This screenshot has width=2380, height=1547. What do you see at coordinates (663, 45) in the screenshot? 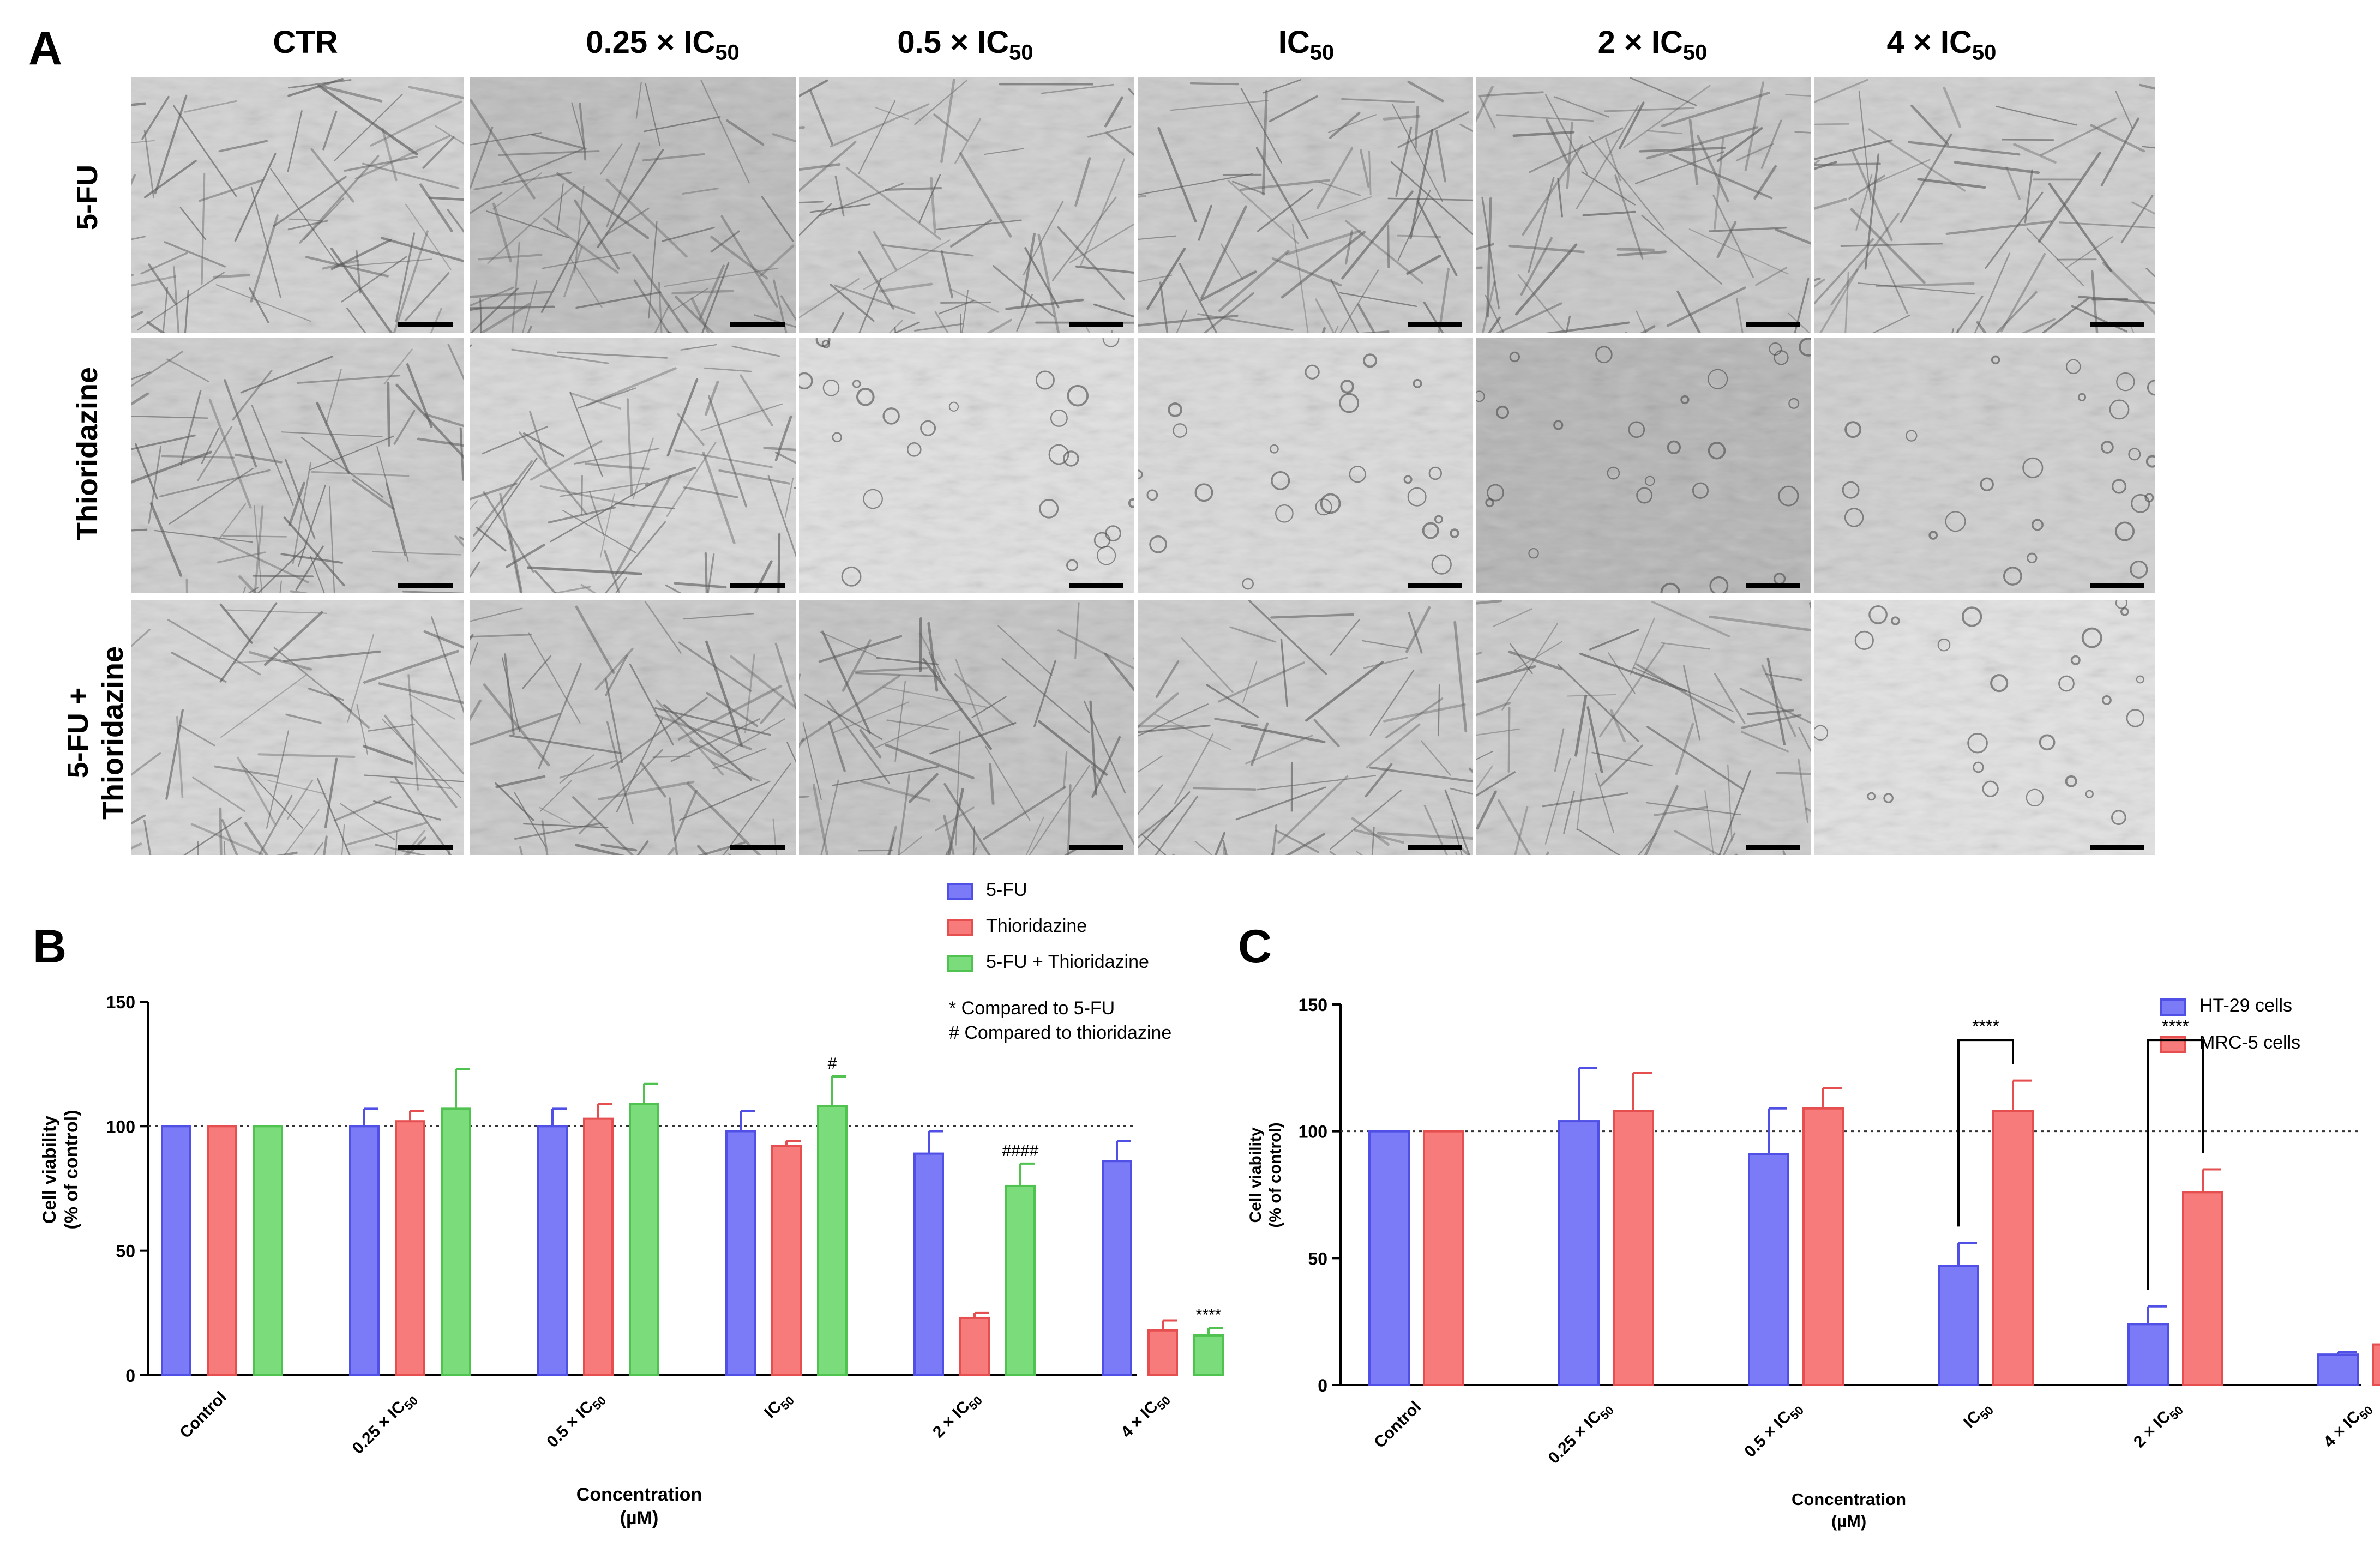
I see `column-header-0-25-ic50: 0.25 × IC50` at bounding box center [663, 45].